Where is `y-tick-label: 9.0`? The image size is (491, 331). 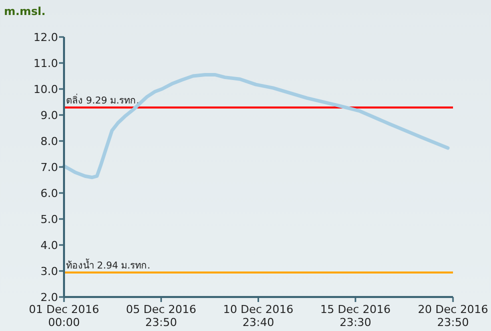
y-tick-label: 9.0 is located at coordinates (49, 115).